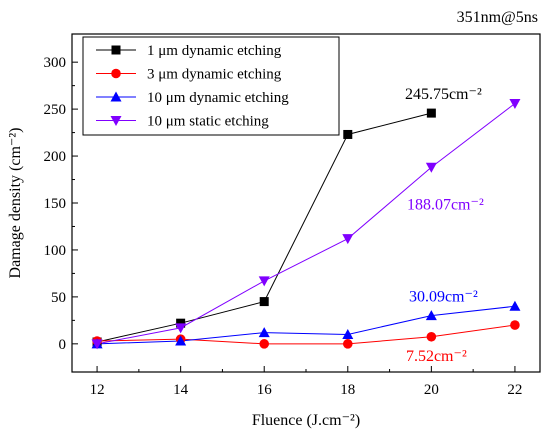 The width and height of the screenshot is (550, 434). Describe the element at coordinates (444, 225) in the screenshot. I see `annotations: 245.75cm⁻² 188.07cm⁻² 30.09cm⁻² 7.52cm⁻²` at that location.